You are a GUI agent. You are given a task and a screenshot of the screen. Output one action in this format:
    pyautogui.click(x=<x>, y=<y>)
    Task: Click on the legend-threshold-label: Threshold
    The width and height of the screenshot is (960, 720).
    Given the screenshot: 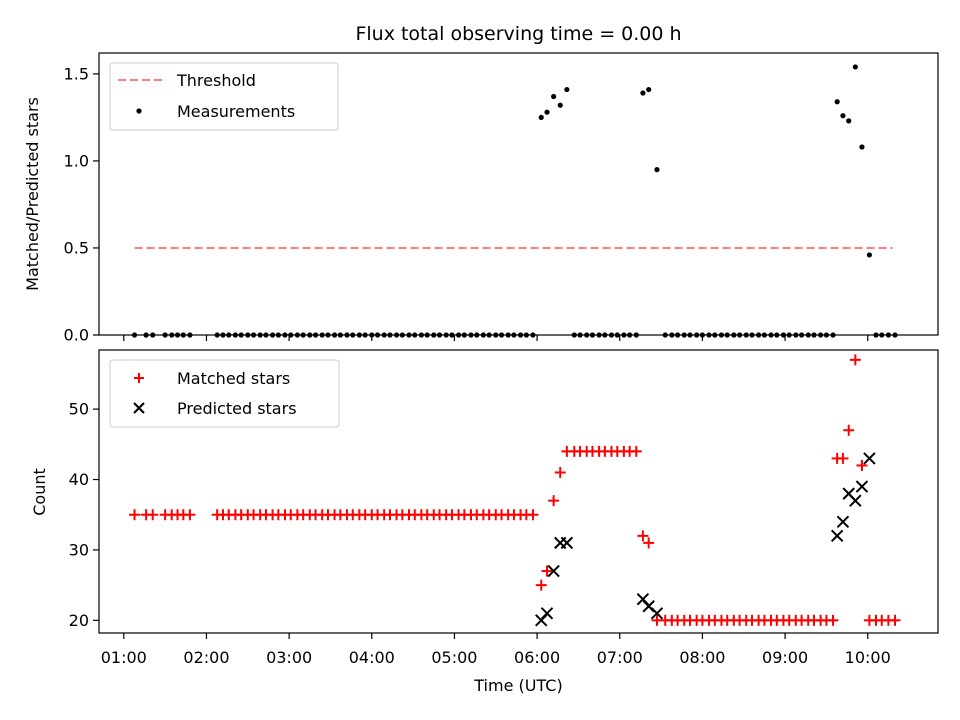 What is the action you would take?
    pyautogui.click(x=216, y=80)
    